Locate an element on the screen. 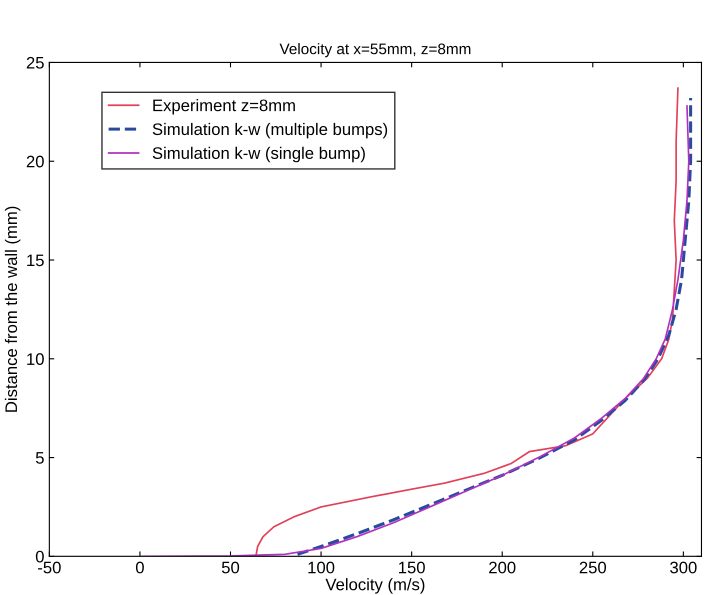  legend-label: Simulation k-w (multiple bumps) is located at coordinates (270, 130).